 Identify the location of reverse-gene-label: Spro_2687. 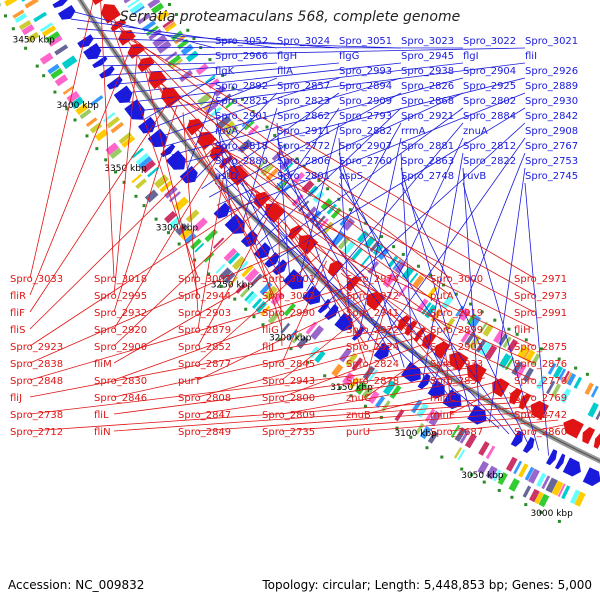
(456, 432).